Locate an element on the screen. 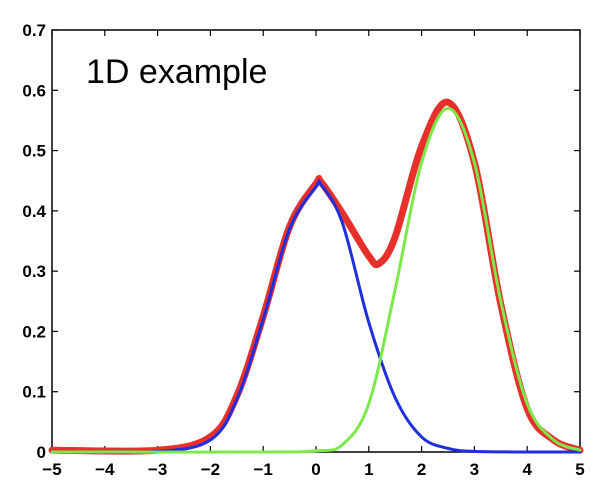 Image resolution: width=598 pixels, height=490 pixels. x-tick-labels: −5 −4 −3 −2 −1 0 1 2 3 4 5 is located at coordinates (313, 469).